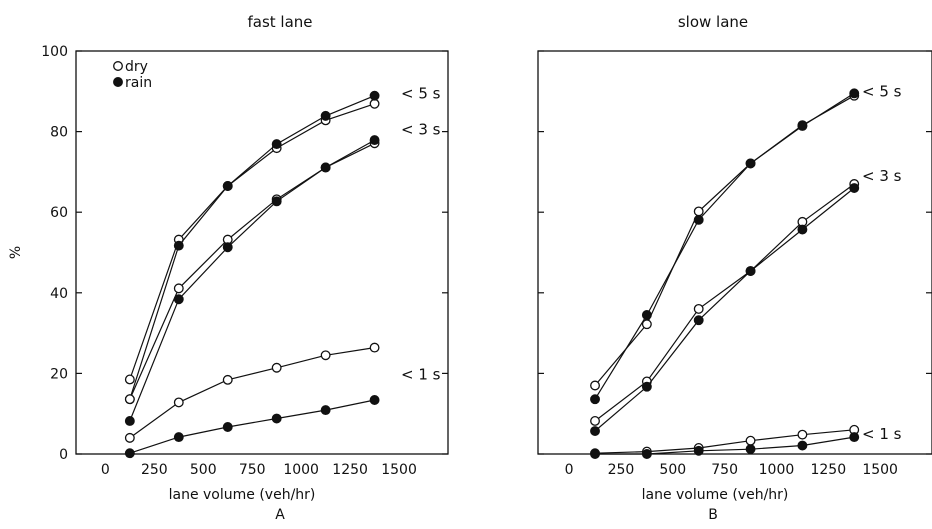 The height and width of the screenshot is (529, 932). I want to click on series-rain-1ss, so click(725, 445).